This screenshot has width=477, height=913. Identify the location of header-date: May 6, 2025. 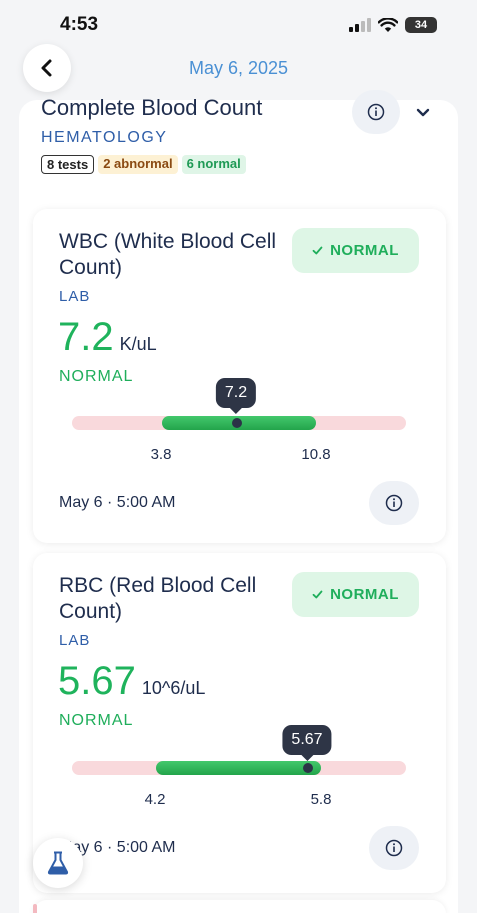
(238, 68).